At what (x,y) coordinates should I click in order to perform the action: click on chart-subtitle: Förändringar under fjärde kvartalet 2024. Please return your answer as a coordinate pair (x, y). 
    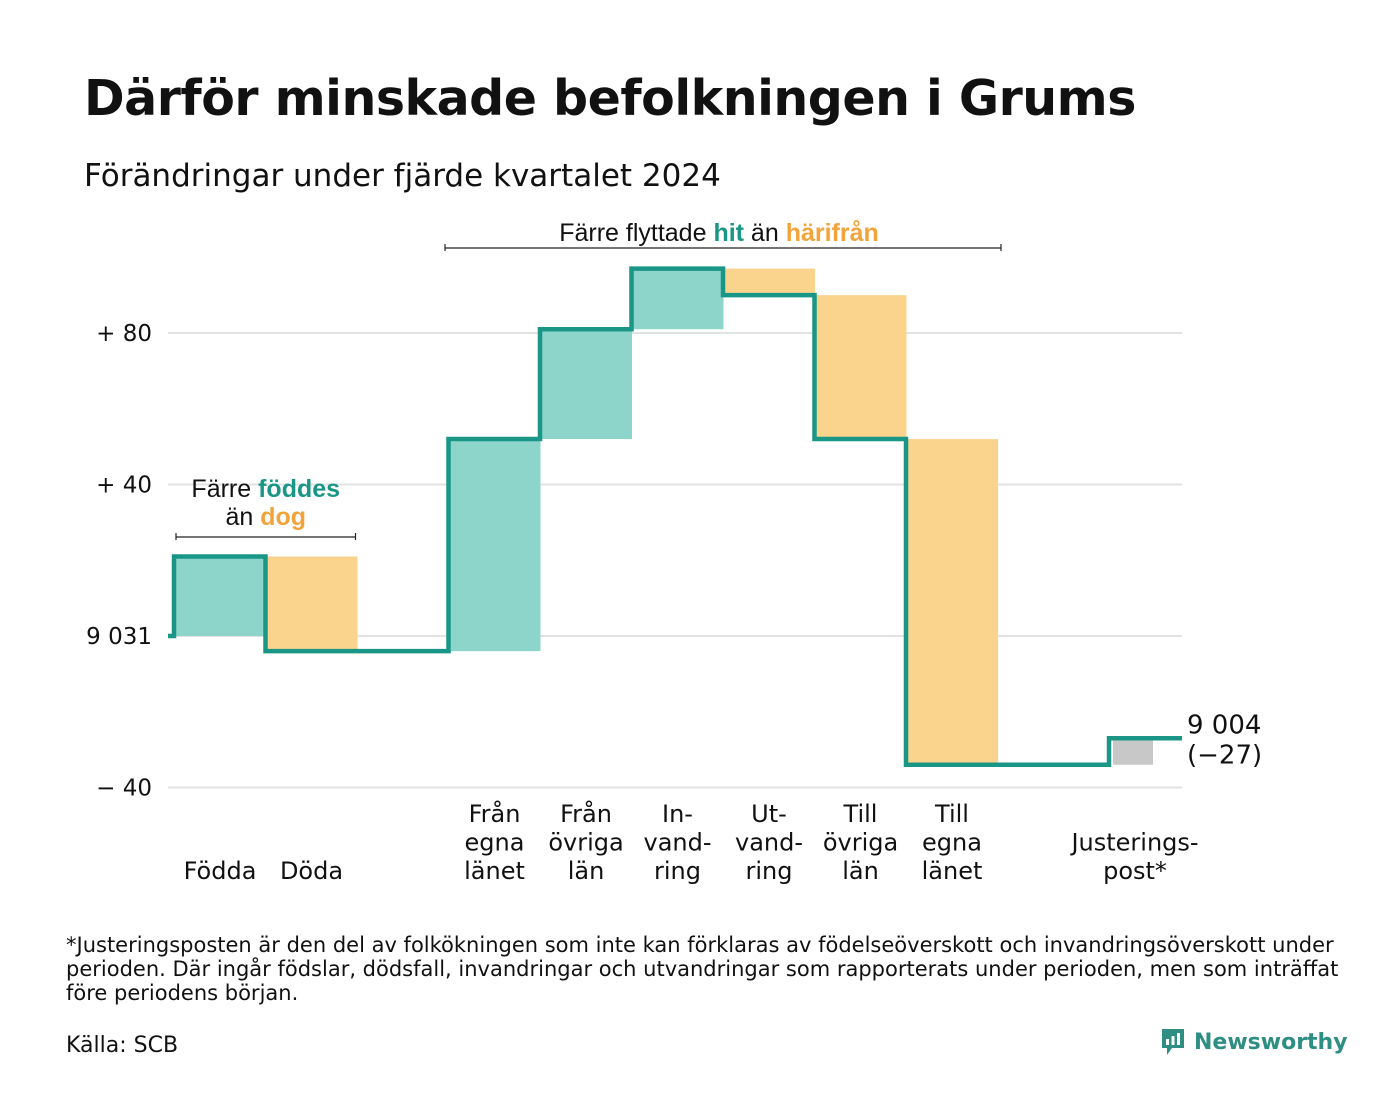
    Looking at the image, I should click on (402, 176).